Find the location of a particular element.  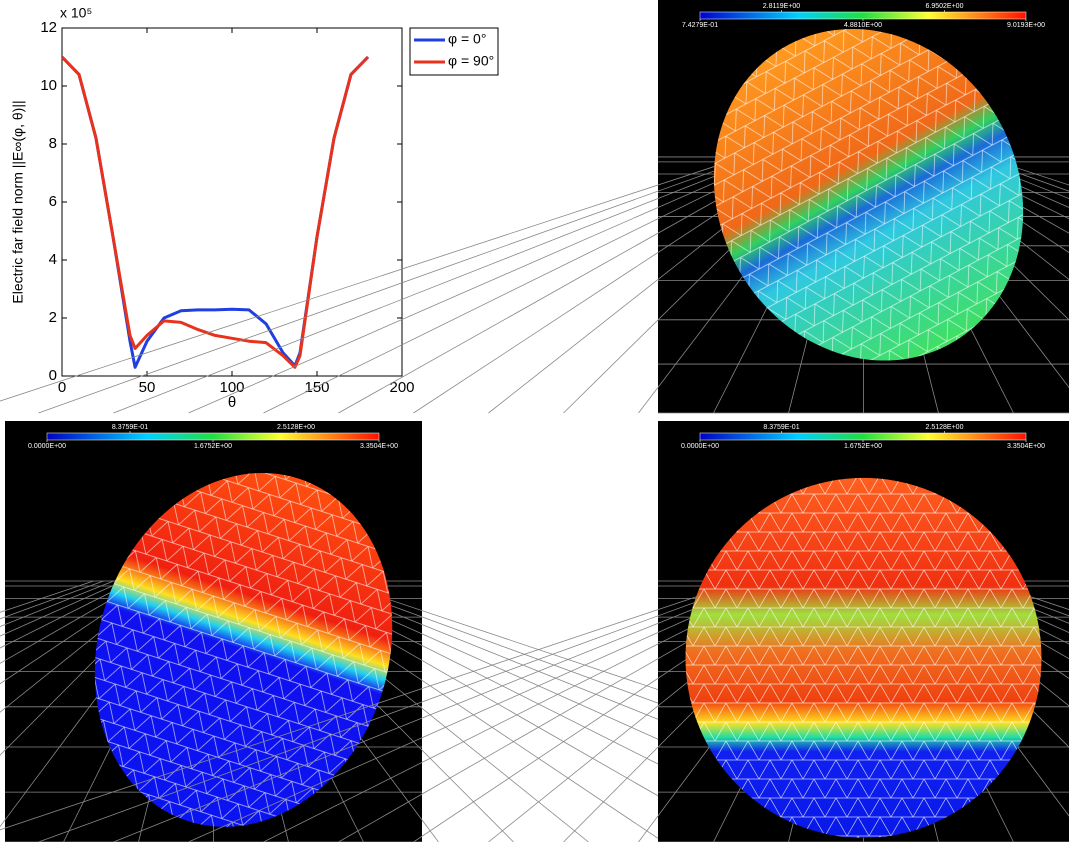

y-offset-label: x 10⁵ is located at coordinates (76, 13).